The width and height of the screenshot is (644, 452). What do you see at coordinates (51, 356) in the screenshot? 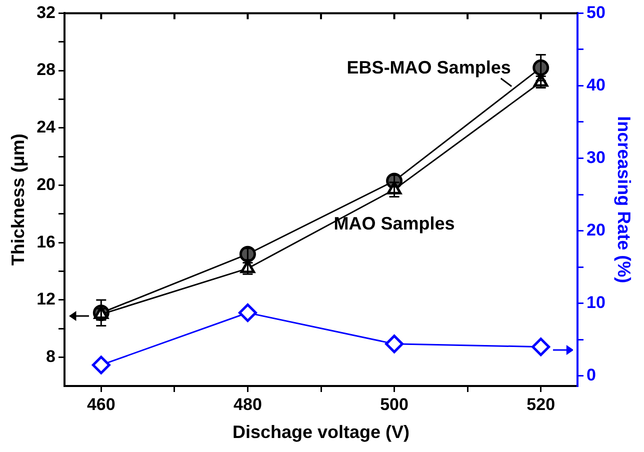
I see `y-tick-label: 8` at bounding box center [51, 356].